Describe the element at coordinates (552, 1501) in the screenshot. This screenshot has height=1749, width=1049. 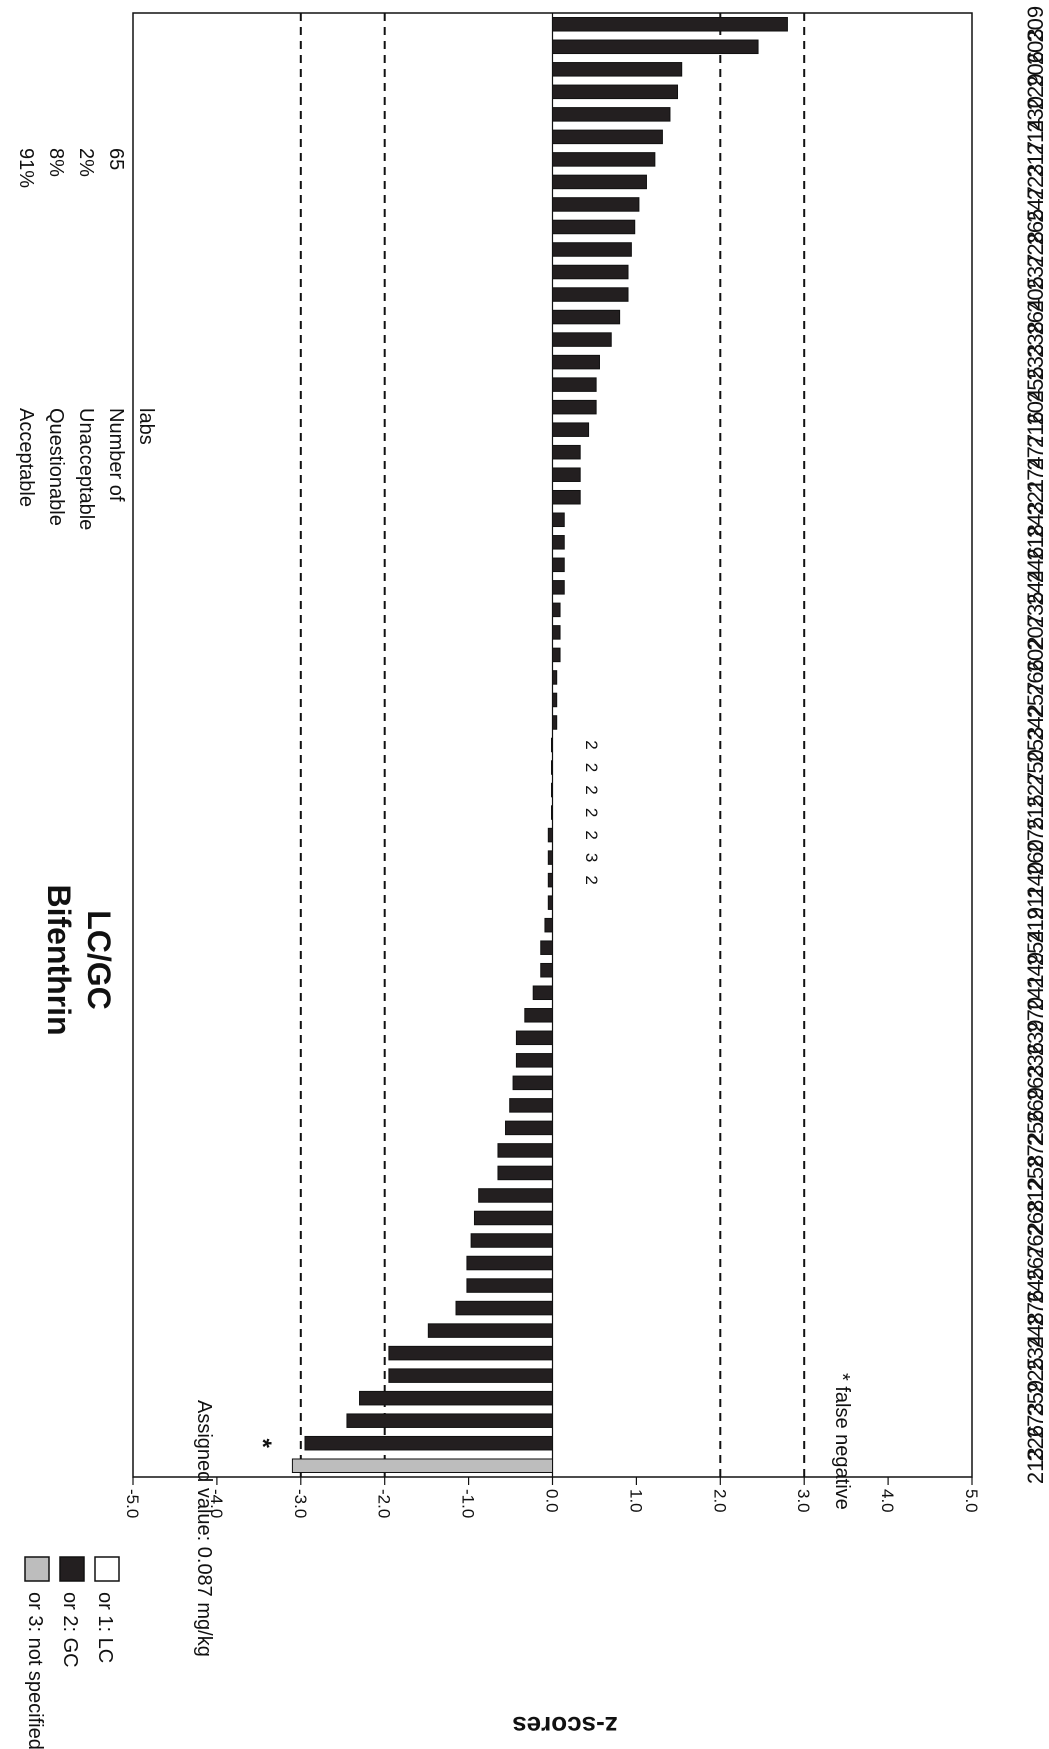
I see `y-tick-label: 0.0` at that location.